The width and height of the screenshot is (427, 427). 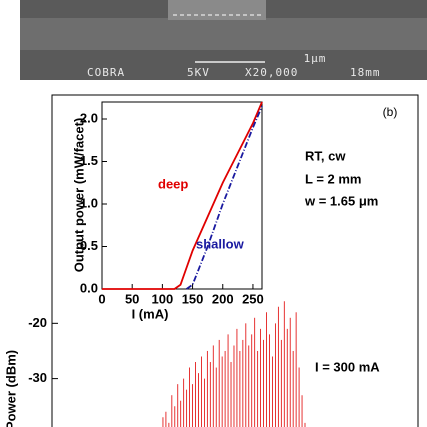 What do you see at coordinates (89, 202) in the screenshot?
I see `y-tick-label: 1.0` at bounding box center [89, 202].